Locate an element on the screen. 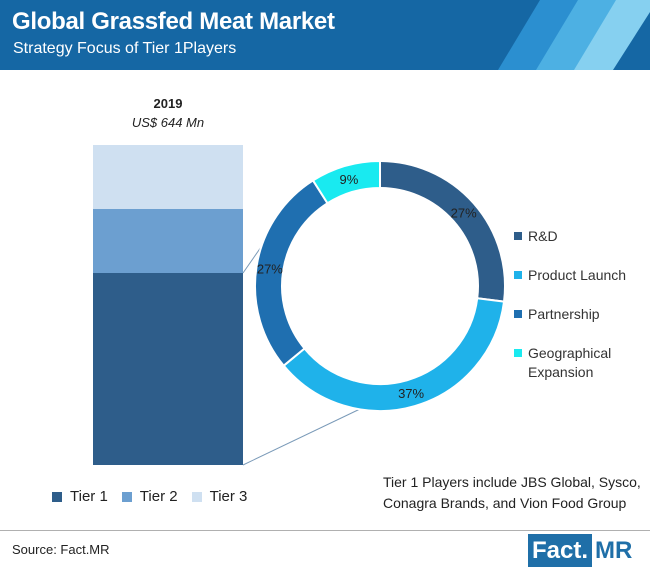 The height and width of the screenshot is (573, 650). donut-label-partnership: 27% is located at coordinates (270, 269).